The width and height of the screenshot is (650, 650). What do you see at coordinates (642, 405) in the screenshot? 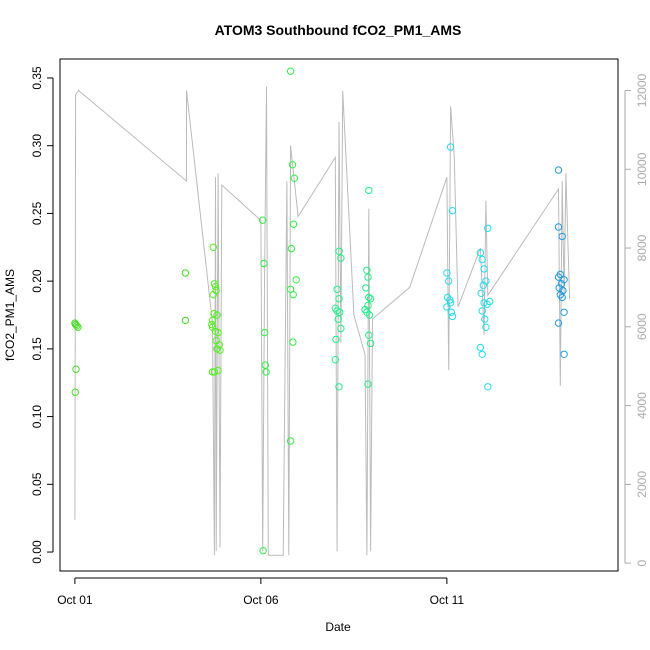
I see `y2-tick-label: 4000` at bounding box center [642, 405].